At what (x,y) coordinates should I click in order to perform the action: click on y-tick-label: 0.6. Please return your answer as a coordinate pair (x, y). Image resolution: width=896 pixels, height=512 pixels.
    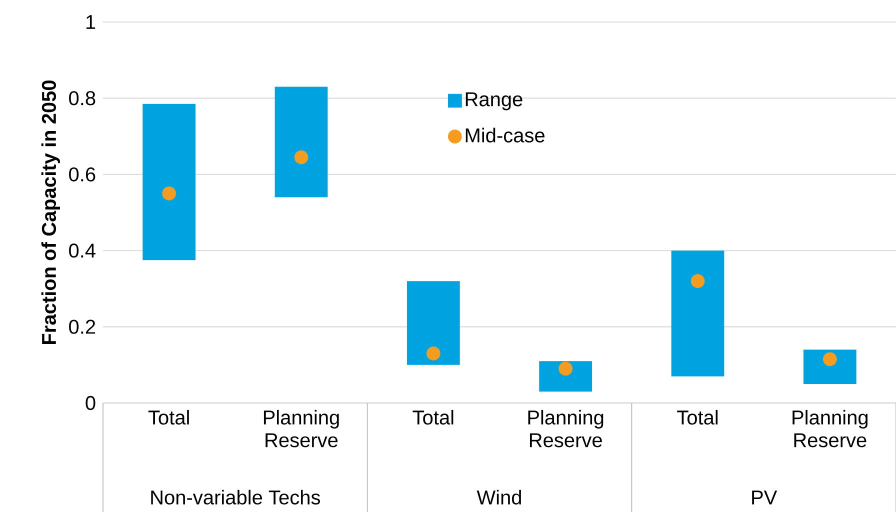
    Looking at the image, I should click on (82, 174).